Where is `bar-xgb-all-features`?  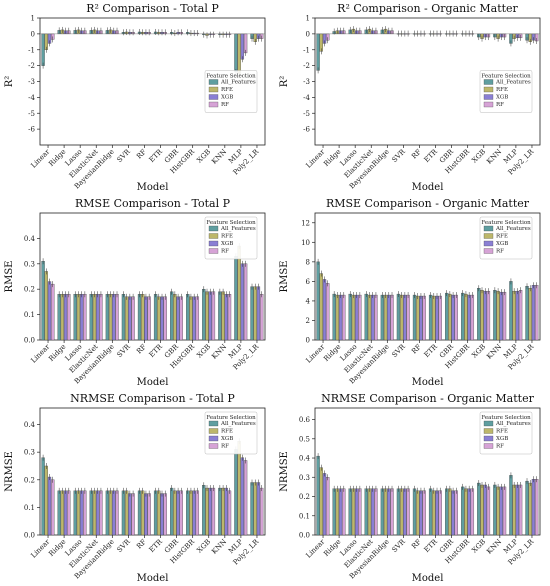 bar-xgb-all-features is located at coordinates (204, 510).